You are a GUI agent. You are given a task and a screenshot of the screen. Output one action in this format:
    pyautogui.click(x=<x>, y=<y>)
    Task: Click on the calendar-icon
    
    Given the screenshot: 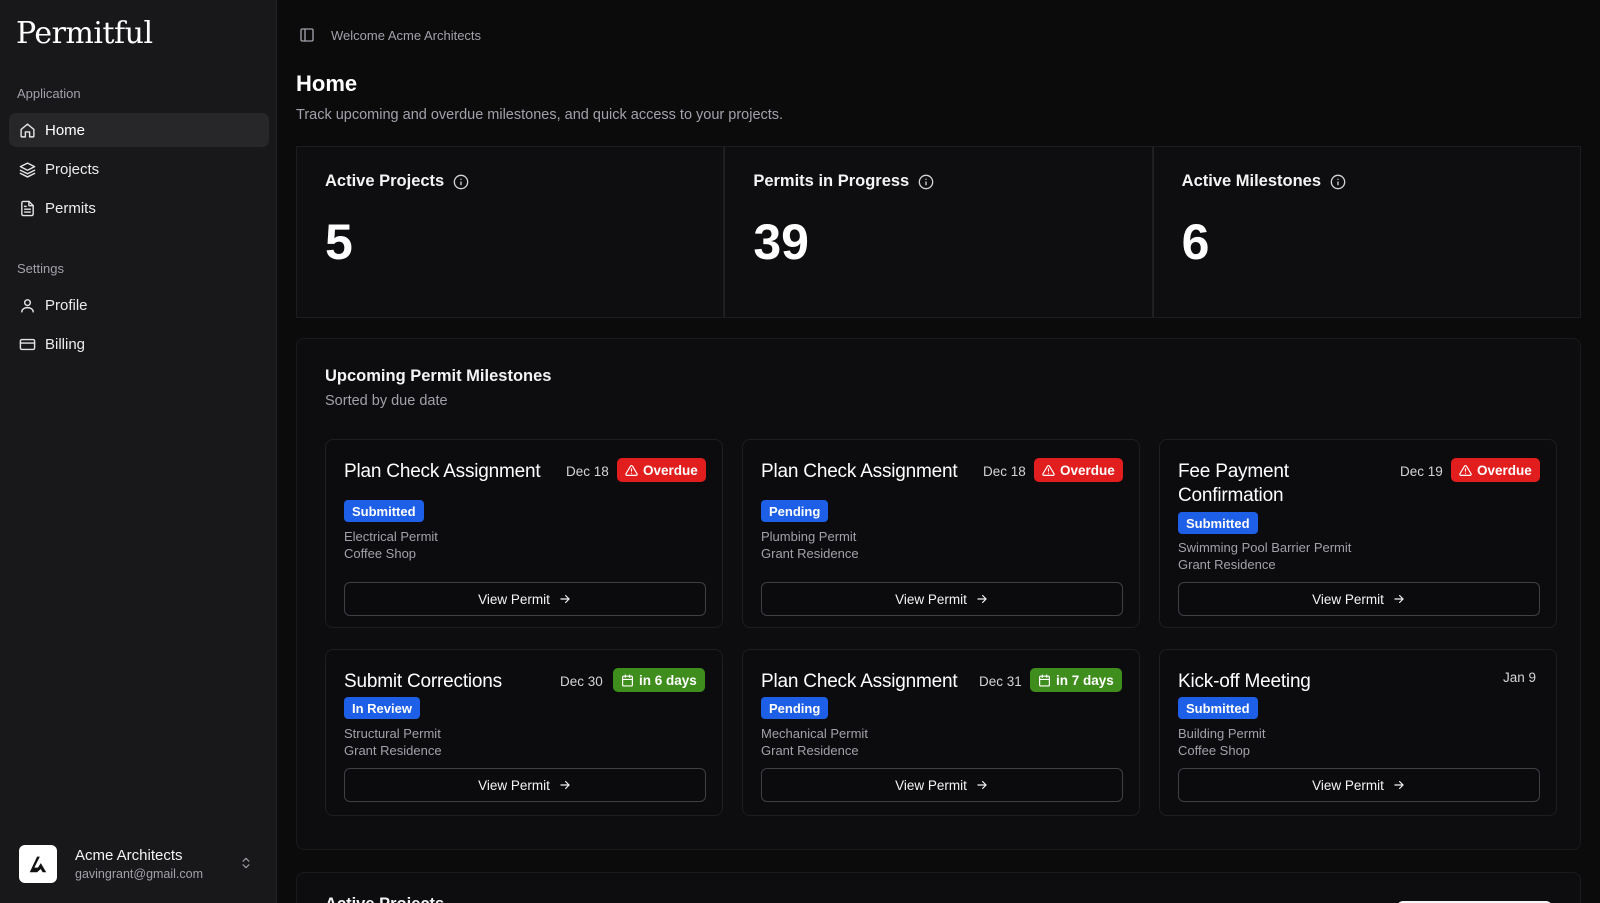 What is the action you would take?
    pyautogui.click(x=627, y=680)
    